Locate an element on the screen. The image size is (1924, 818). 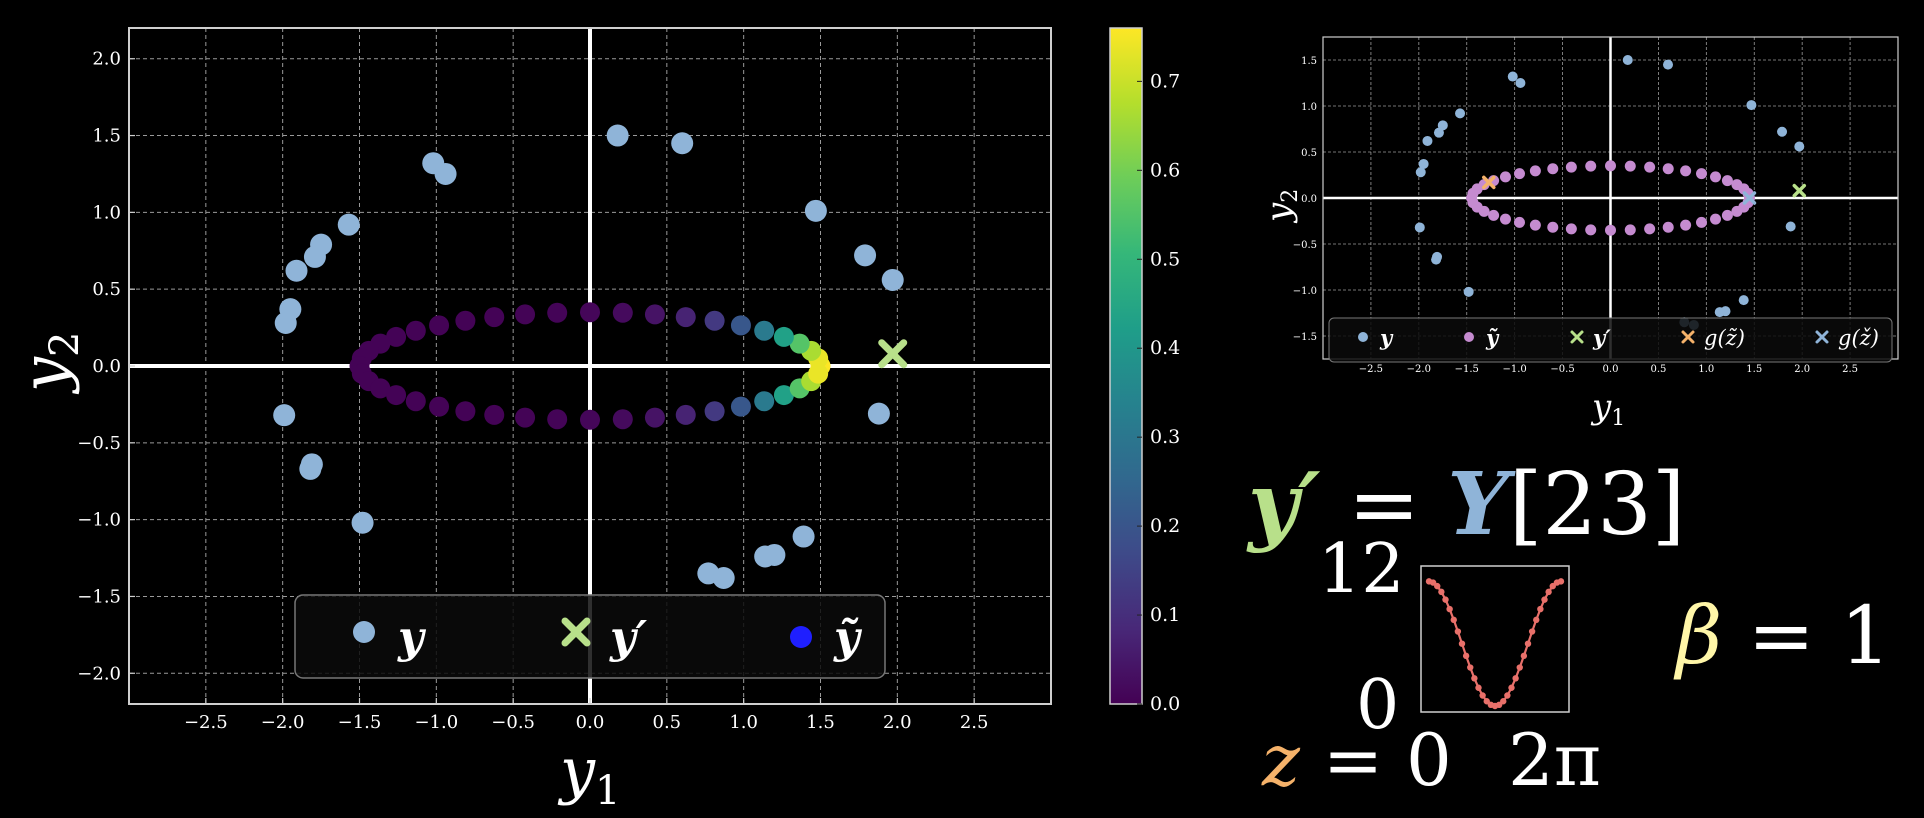
beta-equation: β = 1 is located at coordinates (1783, 636).